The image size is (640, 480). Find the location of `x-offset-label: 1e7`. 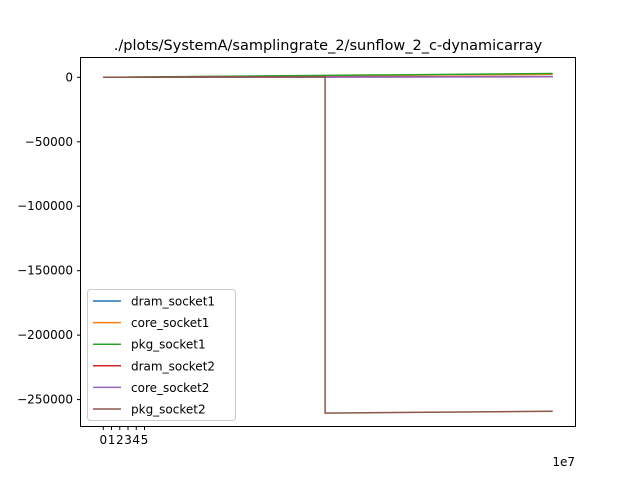

x-offset-label: 1e7 is located at coordinates (563, 462).